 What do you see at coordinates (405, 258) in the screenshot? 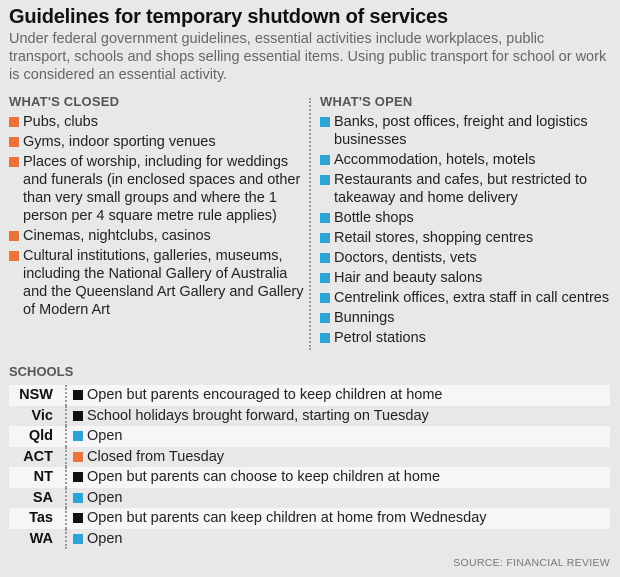
I see `open-item-label: Doctors, dentists, vets` at bounding box center [405, 258].